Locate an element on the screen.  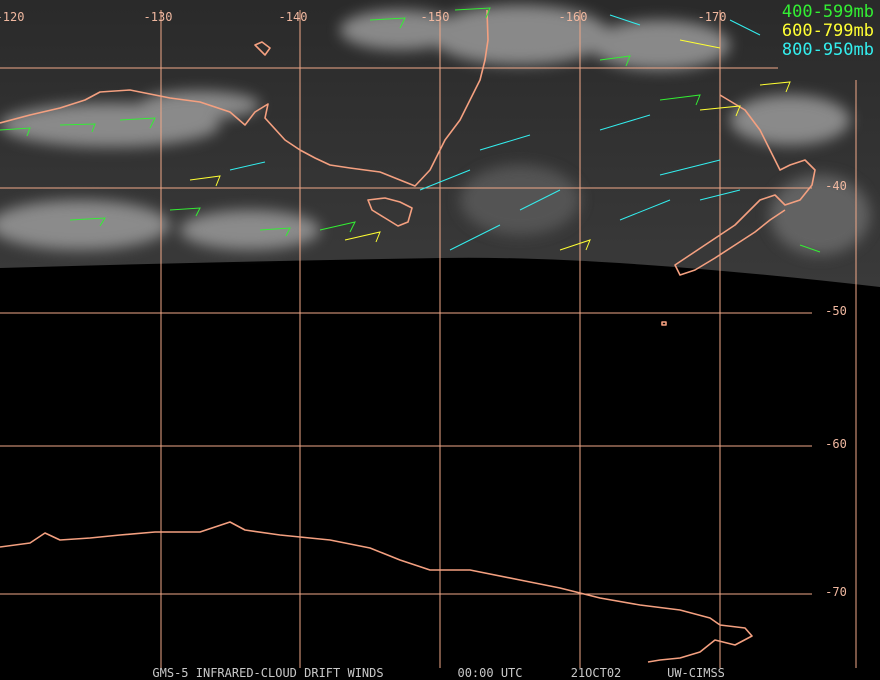
latitude-label: -50 is located at coordinates (836, 311).